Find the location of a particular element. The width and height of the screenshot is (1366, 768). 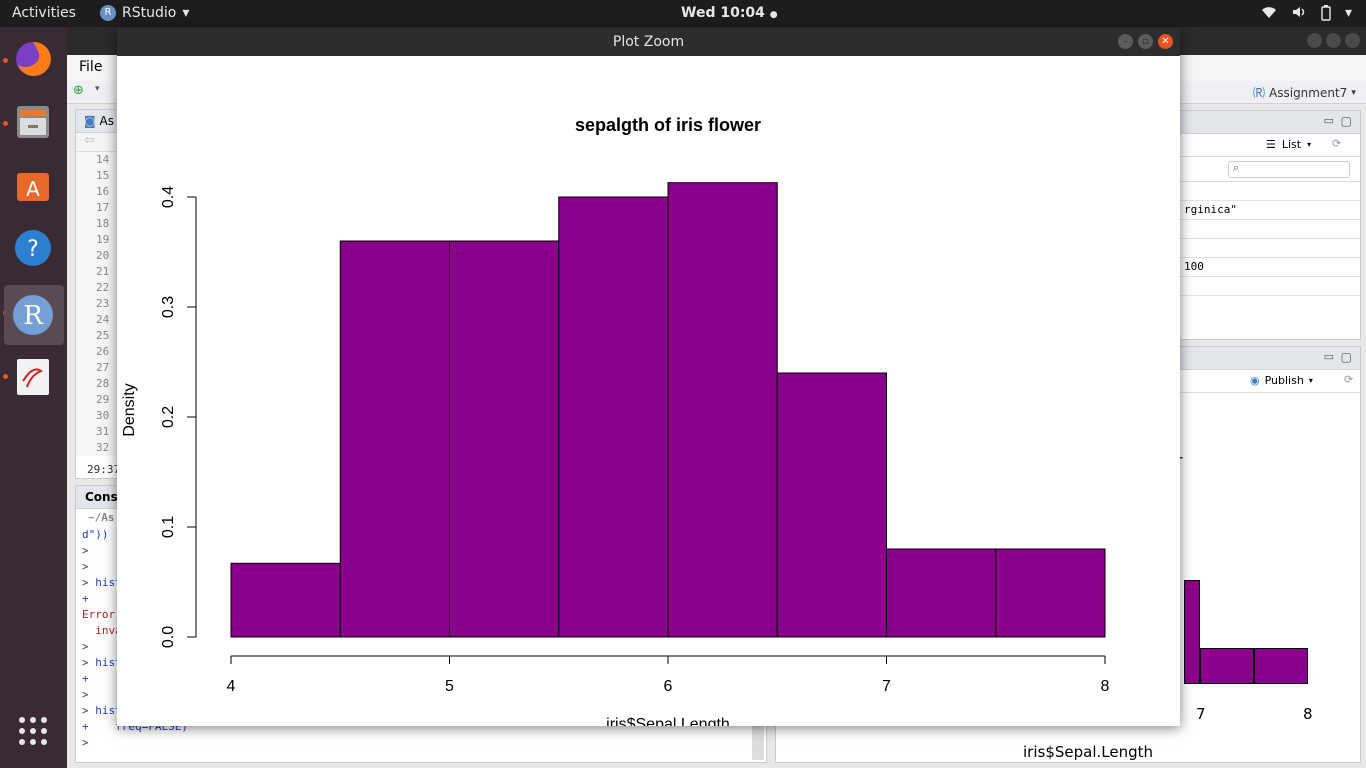

close-icon is located at coordinates (1352, 40).